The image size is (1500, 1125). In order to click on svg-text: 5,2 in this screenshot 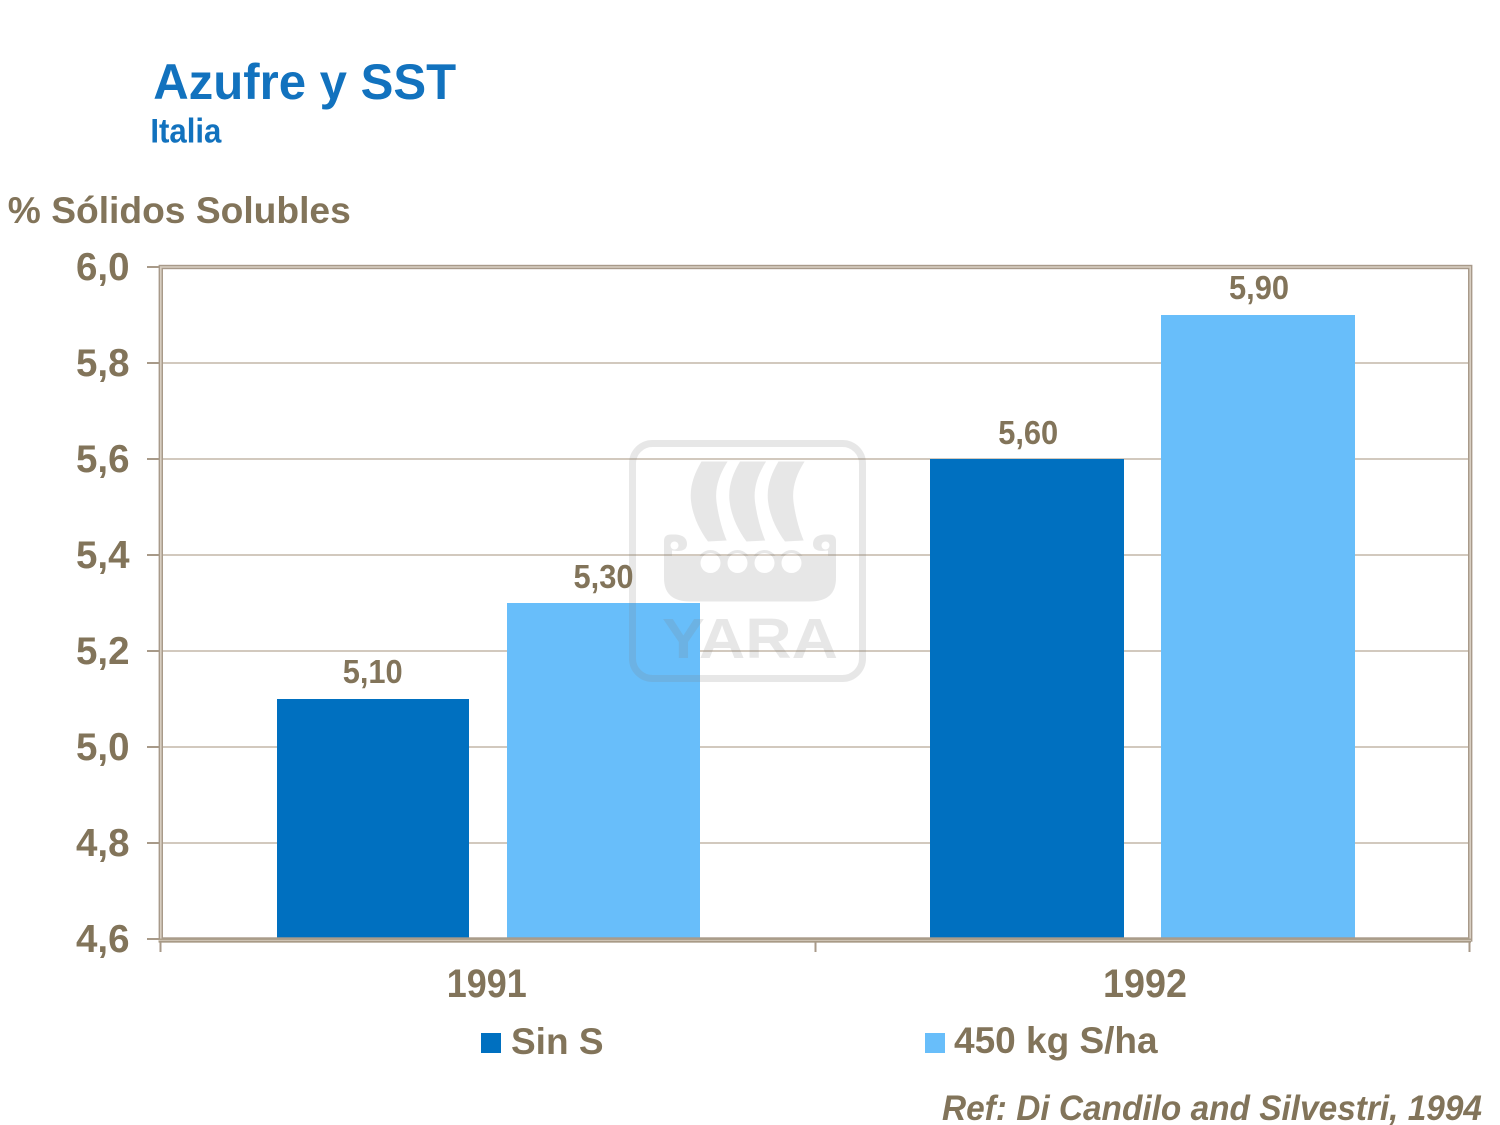, I will do `click(103, 651)`.